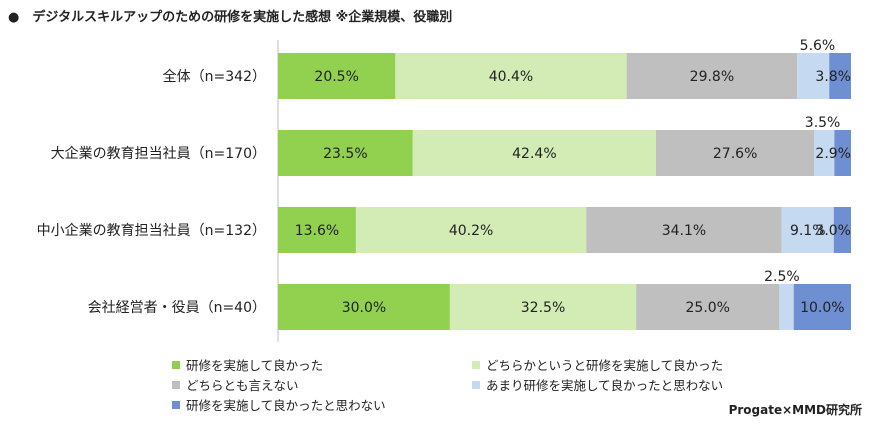 The width and height of the screenshot is (872, 424). I want to click on legend-label-2: どちらとも言えない, so click(242, 385).